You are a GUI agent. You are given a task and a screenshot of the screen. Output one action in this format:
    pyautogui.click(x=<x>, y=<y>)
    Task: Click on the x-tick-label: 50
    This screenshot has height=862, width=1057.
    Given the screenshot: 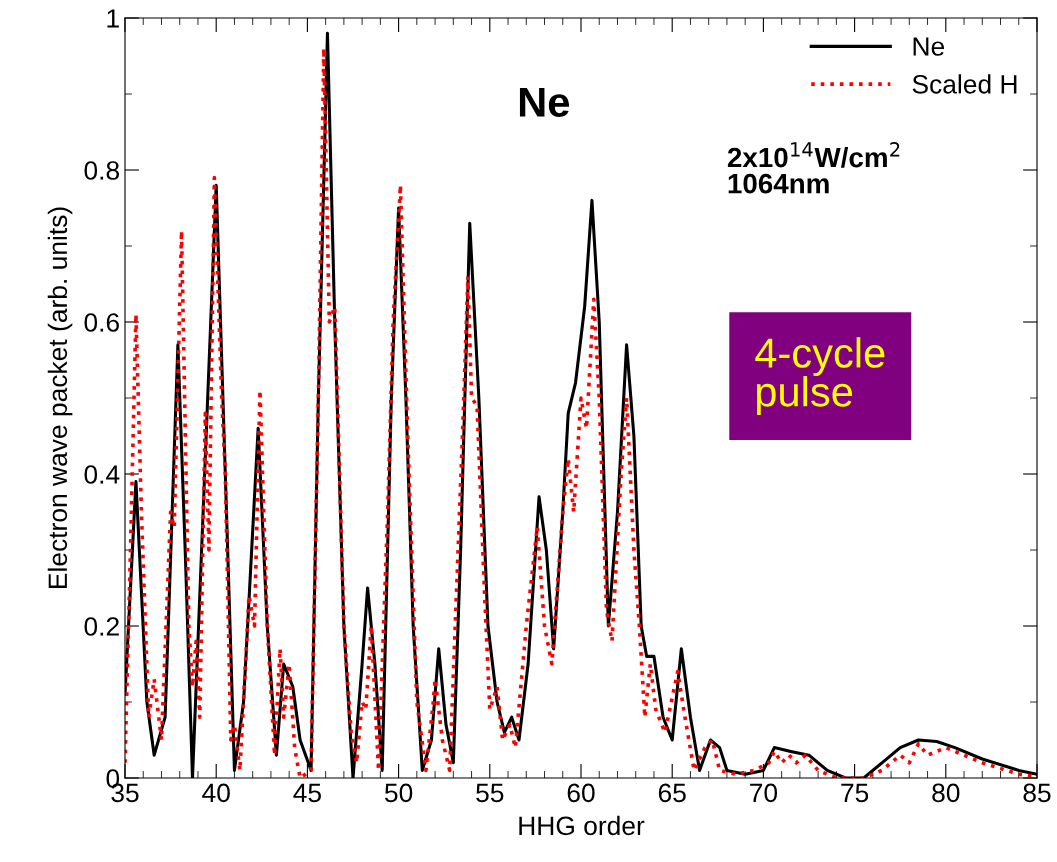 What is the action you would take?
    pyautogui.click(x=398, y=793)
    